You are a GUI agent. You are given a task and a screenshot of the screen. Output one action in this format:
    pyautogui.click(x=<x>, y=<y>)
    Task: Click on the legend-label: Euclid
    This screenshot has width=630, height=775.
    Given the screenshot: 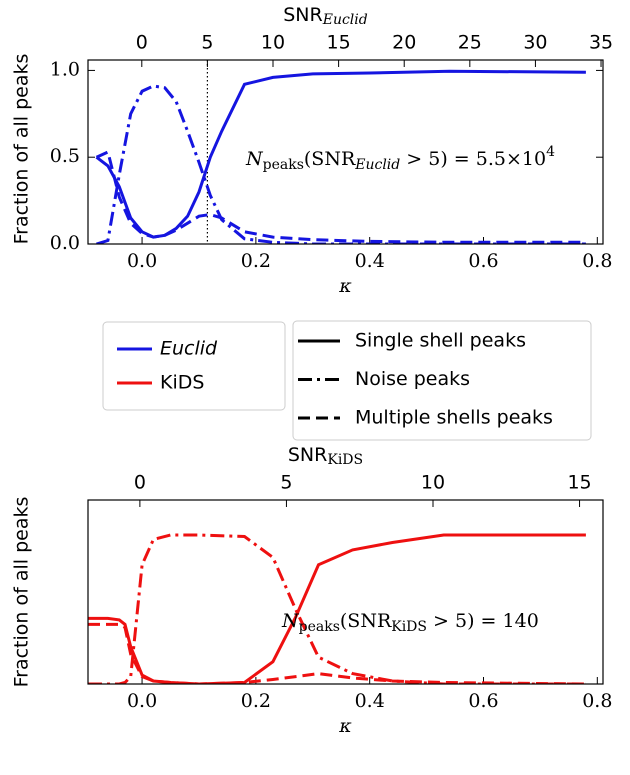 What is the action you would take?
    pyautogui.click(x=189, y=349)
    